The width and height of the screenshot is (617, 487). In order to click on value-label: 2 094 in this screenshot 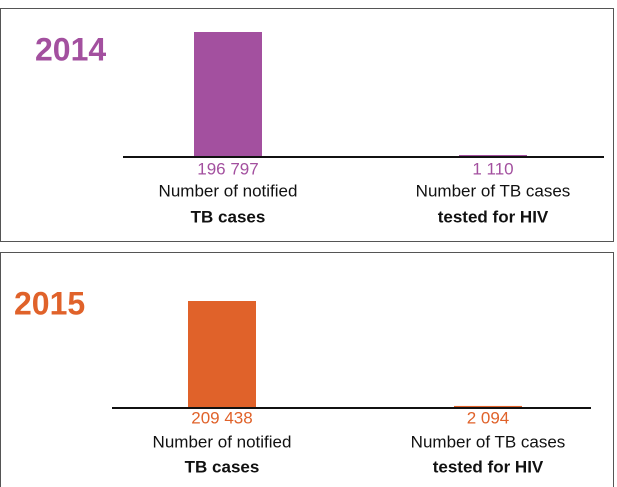, I will do `click(488, 417)`.